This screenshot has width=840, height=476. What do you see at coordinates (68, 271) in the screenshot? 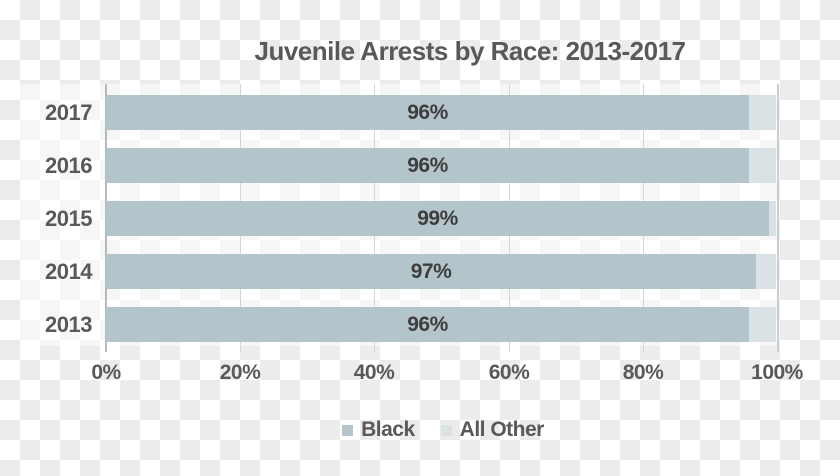
I see `y-axis-label: 2014` at bounding box center [68, 271].